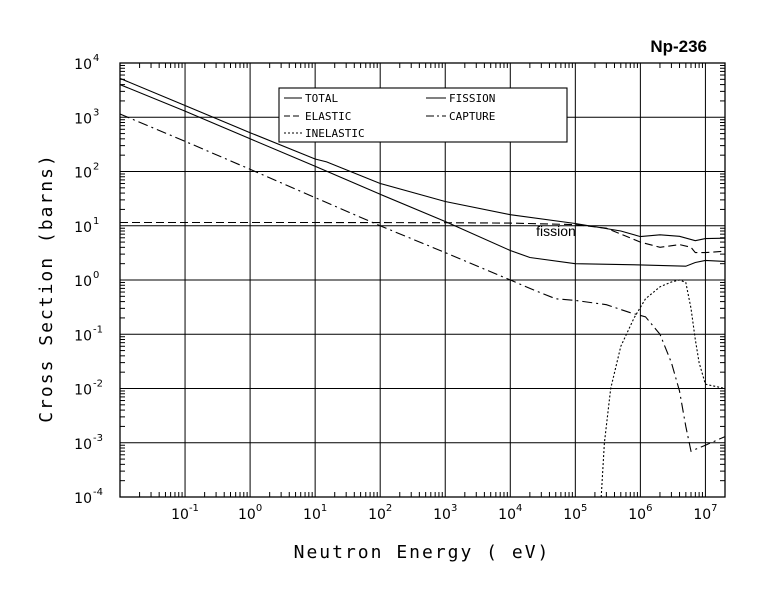 Image resolution: width=780 pixels, height=590 pixels. Describe the element at coordinates (556, 231) in the screenshot. I see `fission-annotation: fission` at that location.